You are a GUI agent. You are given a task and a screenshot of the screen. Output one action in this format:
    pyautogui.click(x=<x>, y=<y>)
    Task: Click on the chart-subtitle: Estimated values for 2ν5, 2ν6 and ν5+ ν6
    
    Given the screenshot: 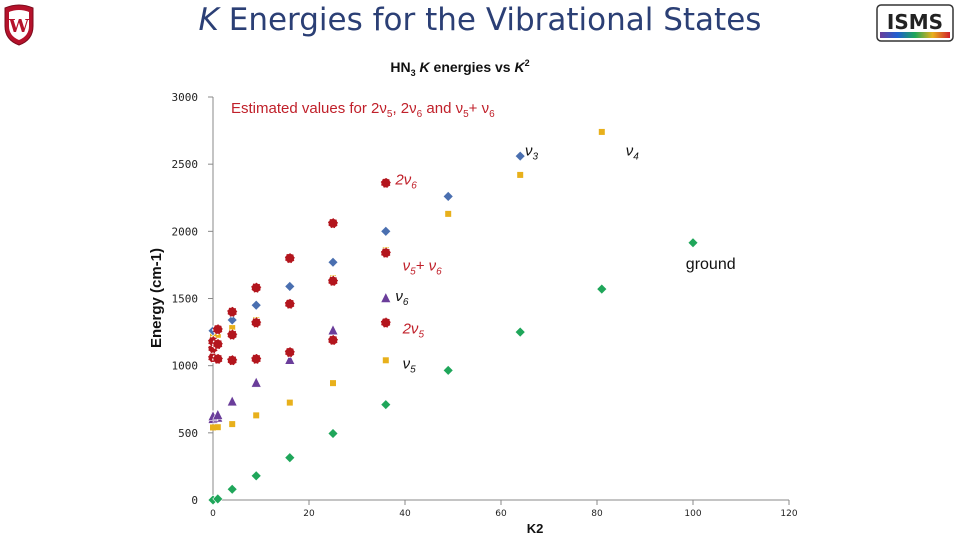 What is the action you would take?
    pyautogui.click(x=363, y=110)
    